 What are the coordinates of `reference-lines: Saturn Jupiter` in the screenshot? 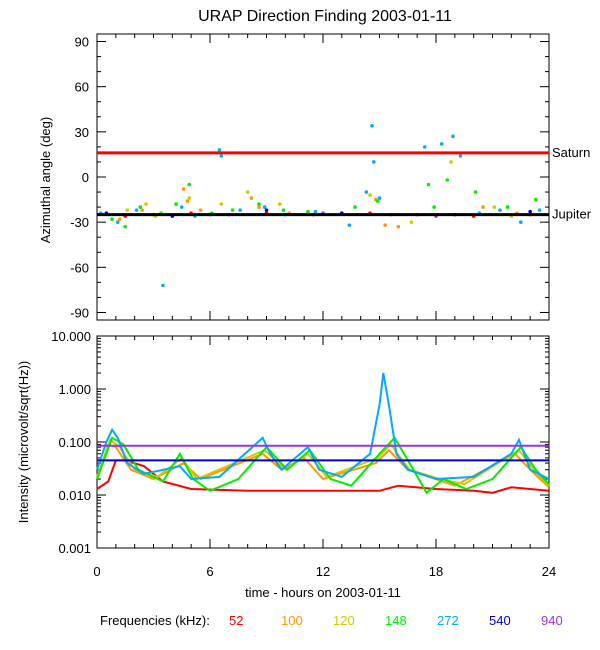 It's located at (344, 183).